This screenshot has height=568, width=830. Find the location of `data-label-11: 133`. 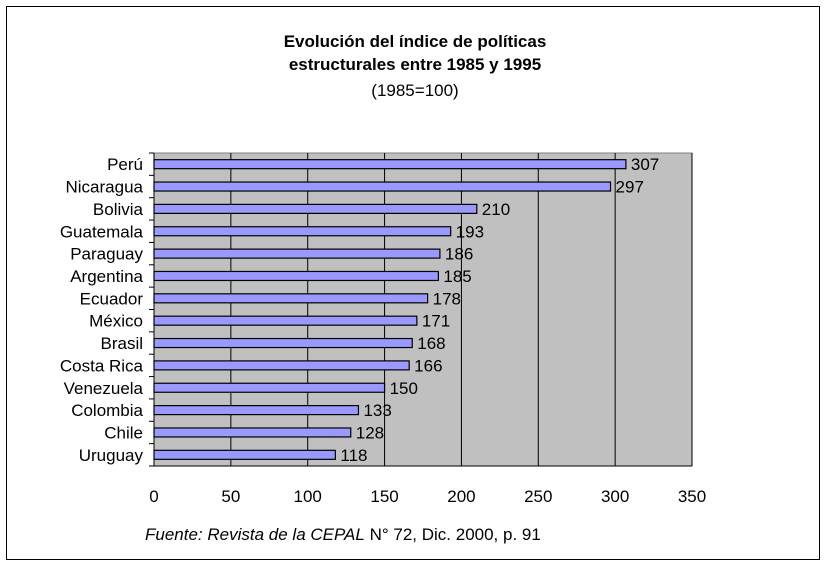

data-label-11: 133 is located at coordinates (377, 410).